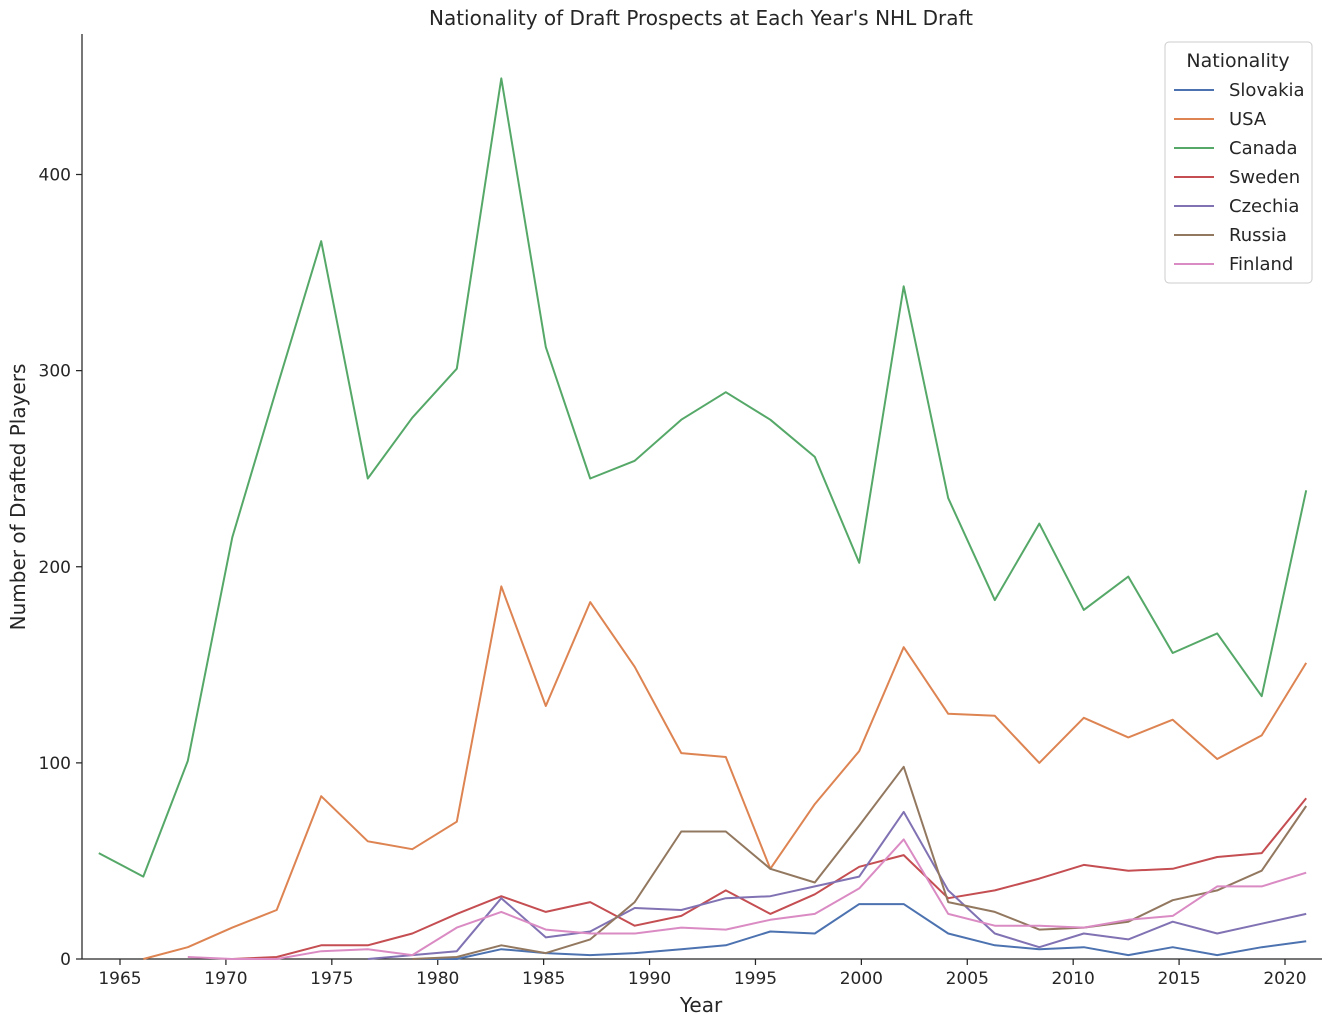 This screenshot has width=1331, height=1030. I want to click on series-line-czechia, so click(837, 885).